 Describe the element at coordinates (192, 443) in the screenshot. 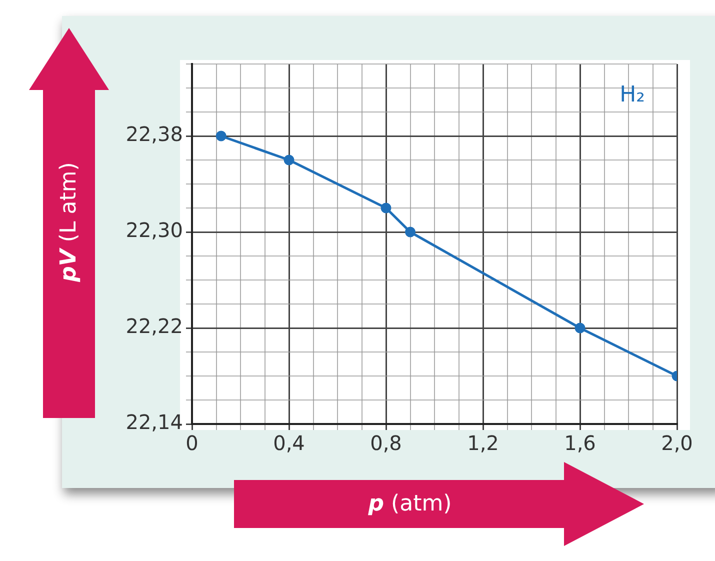

I see `x-tick-label: 0` at that location.